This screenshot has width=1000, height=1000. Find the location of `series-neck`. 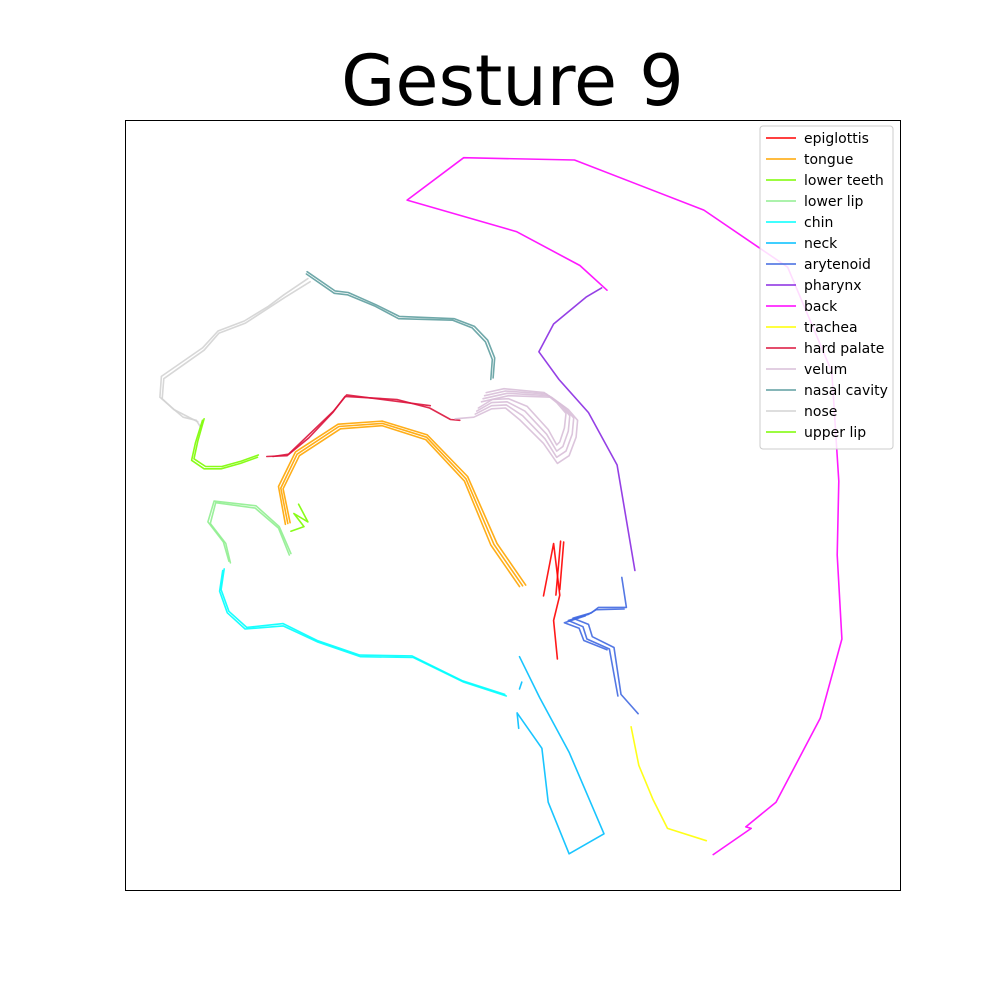

series-neck is located at coordinates (560, 755).